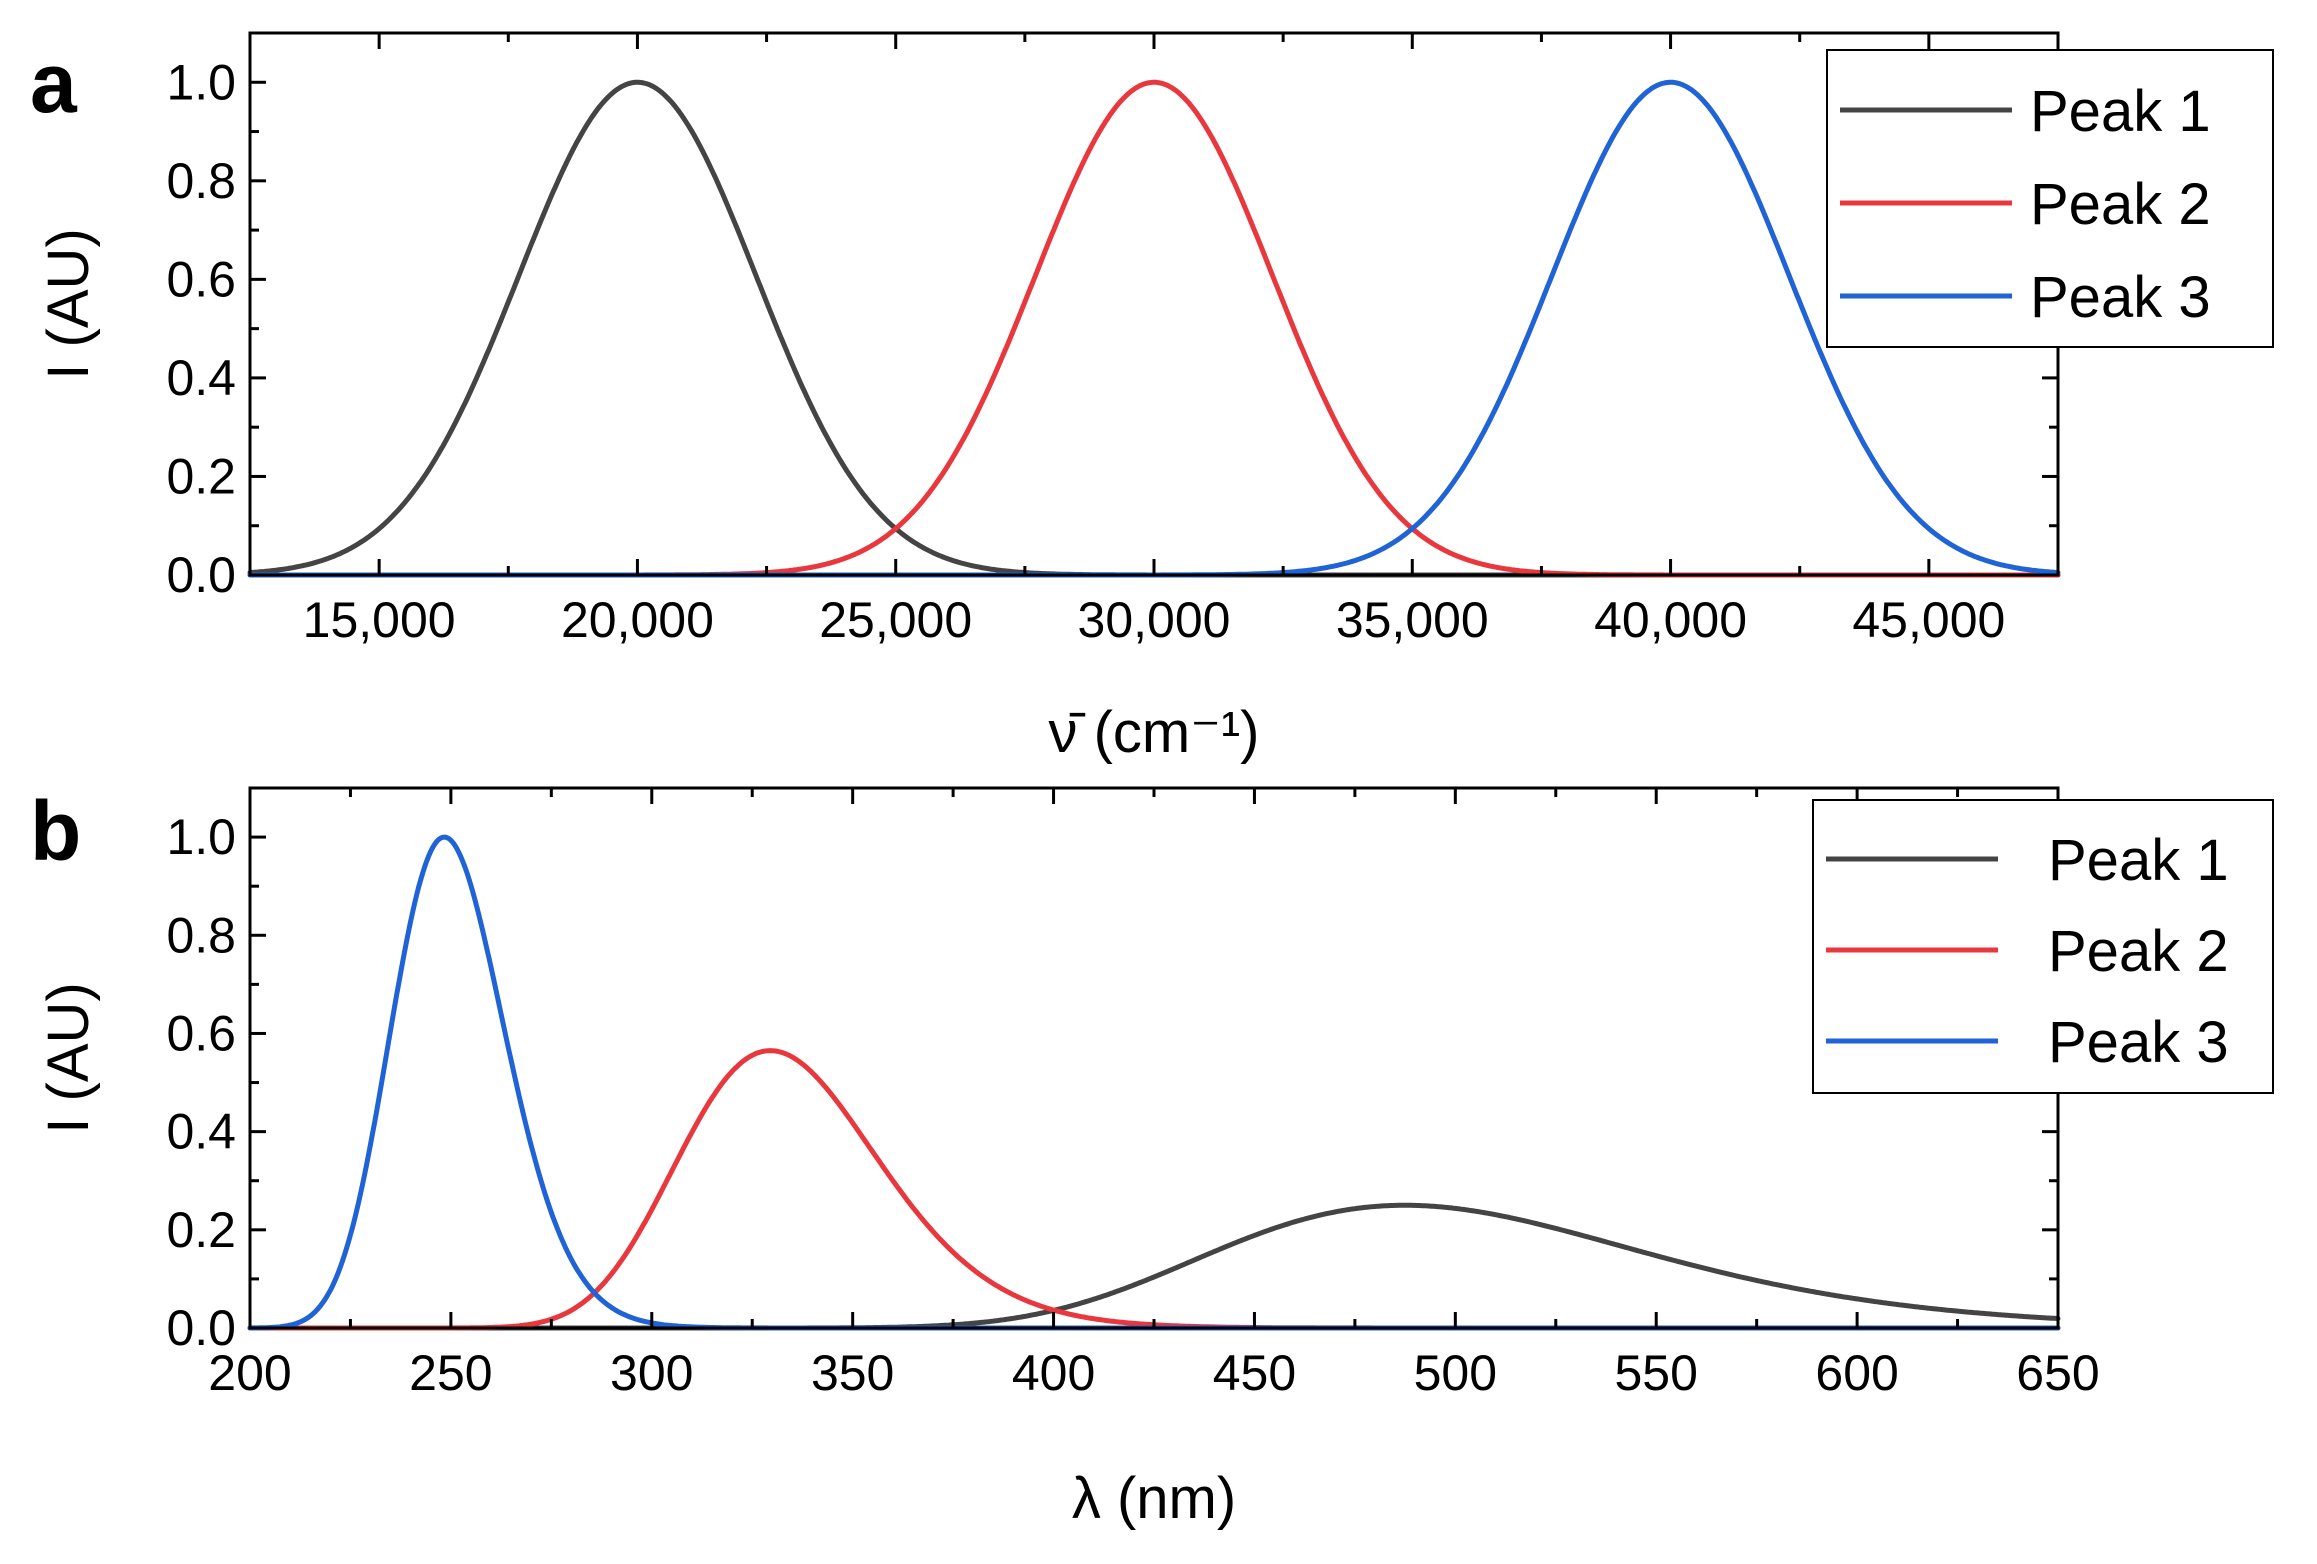  What do you see at coordinates (1154, 620) in the screenshot?
I see `x-tick-label: 30,000` at bounding box center [1154, 620].